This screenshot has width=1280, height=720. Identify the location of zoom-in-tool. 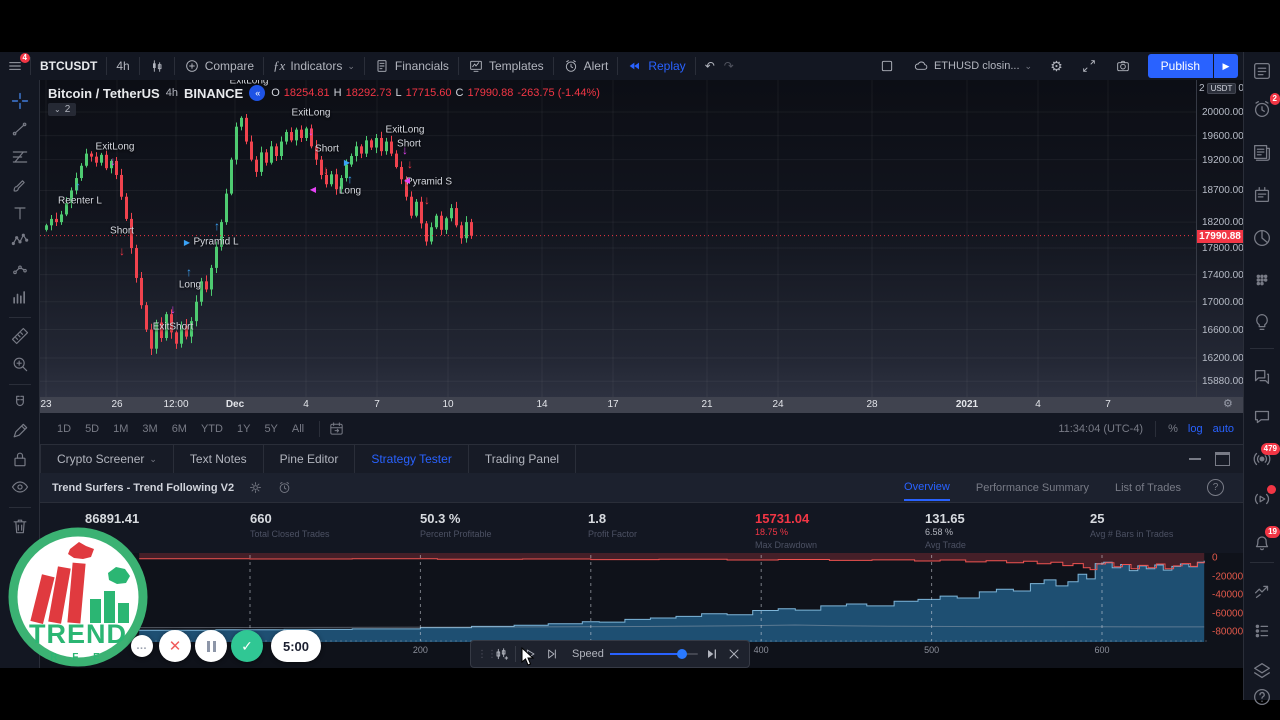
(20, 364).